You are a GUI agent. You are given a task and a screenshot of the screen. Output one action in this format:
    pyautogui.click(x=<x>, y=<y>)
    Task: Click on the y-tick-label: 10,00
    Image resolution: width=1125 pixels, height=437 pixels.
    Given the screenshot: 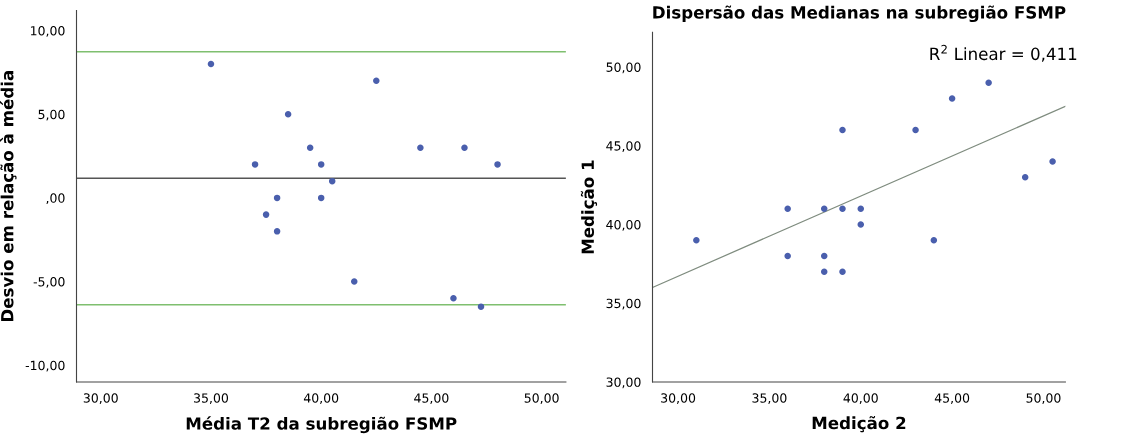 What is the action you would take?
    pyautogui.click(x=47, y=31)
    